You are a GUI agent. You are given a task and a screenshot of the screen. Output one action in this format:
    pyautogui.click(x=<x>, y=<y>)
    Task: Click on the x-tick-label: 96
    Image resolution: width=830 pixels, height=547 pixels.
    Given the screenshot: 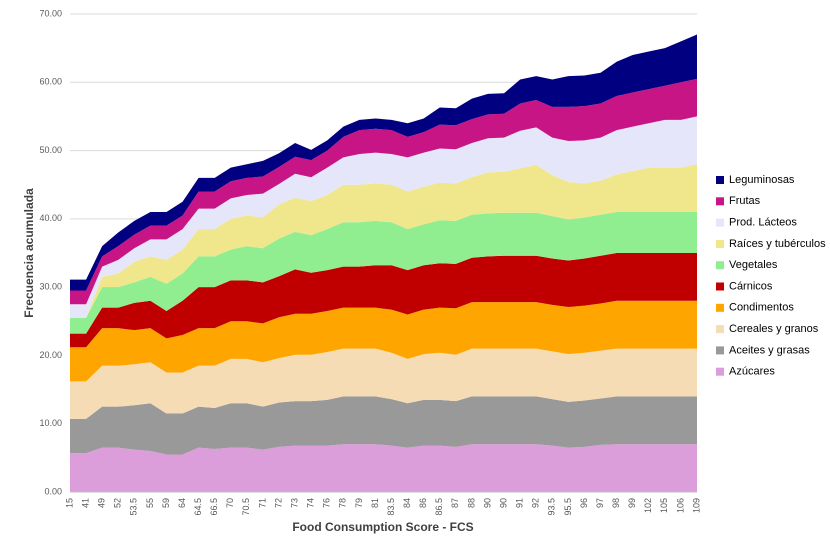 What is the action you would take?
    pyautogui.click(x=584, y=503)
    